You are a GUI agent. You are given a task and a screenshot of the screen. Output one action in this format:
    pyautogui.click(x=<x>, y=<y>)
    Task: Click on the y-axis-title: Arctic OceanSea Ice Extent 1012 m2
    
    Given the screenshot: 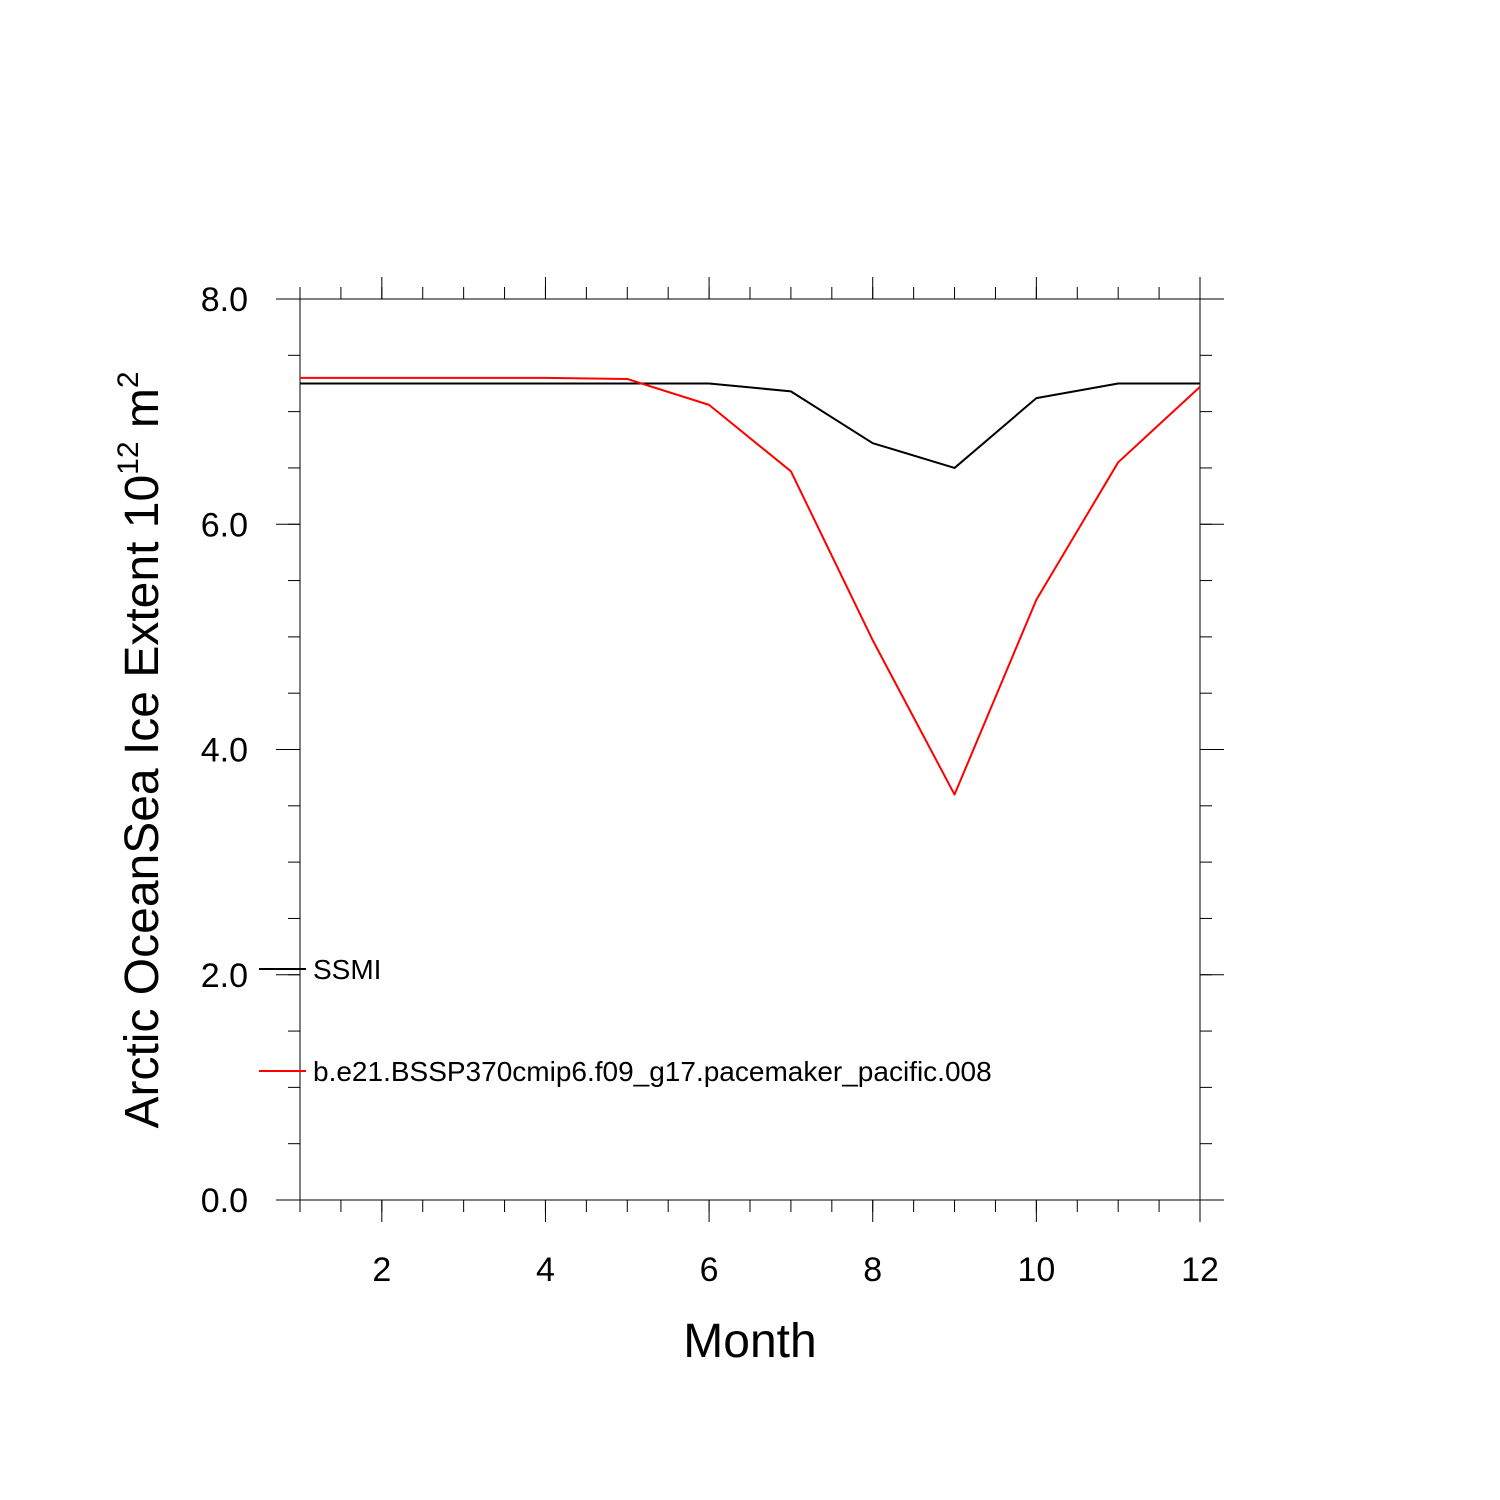 What is the action you would take?
    pyautogui.click(x=140, y=749)
    